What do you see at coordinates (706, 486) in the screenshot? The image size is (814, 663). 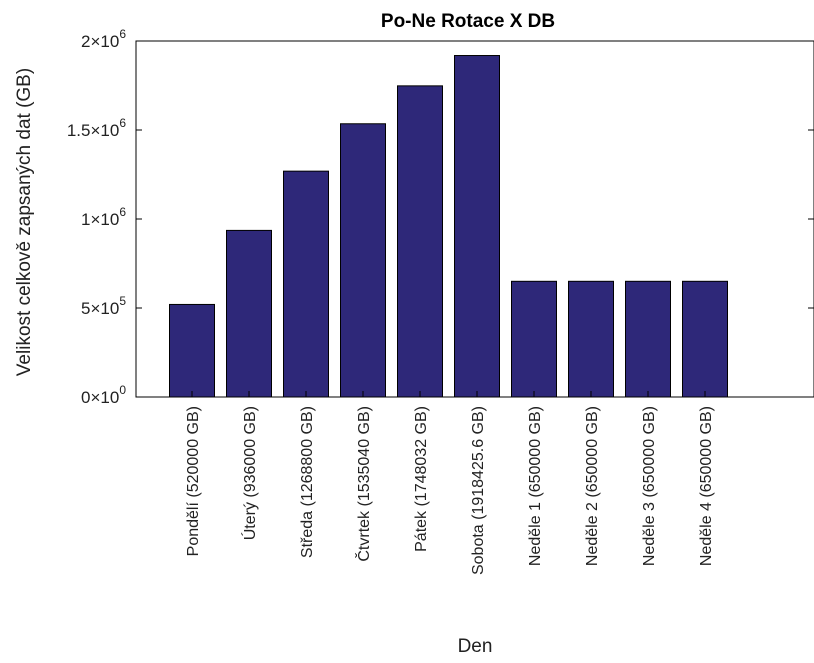 I see `x-tick-label: Neděle 4 (650000 GB)` at bounding box center [706, 486].